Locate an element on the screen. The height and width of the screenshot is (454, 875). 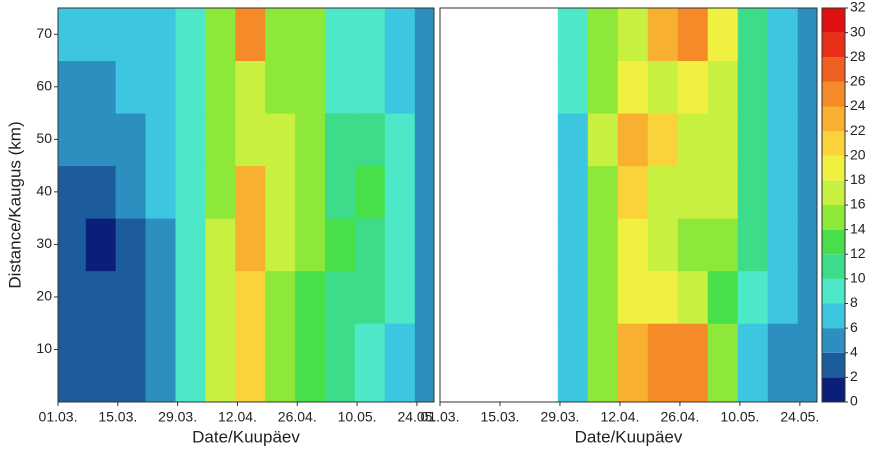
colorbar-label: 24 is located at coordinates (858, 105).